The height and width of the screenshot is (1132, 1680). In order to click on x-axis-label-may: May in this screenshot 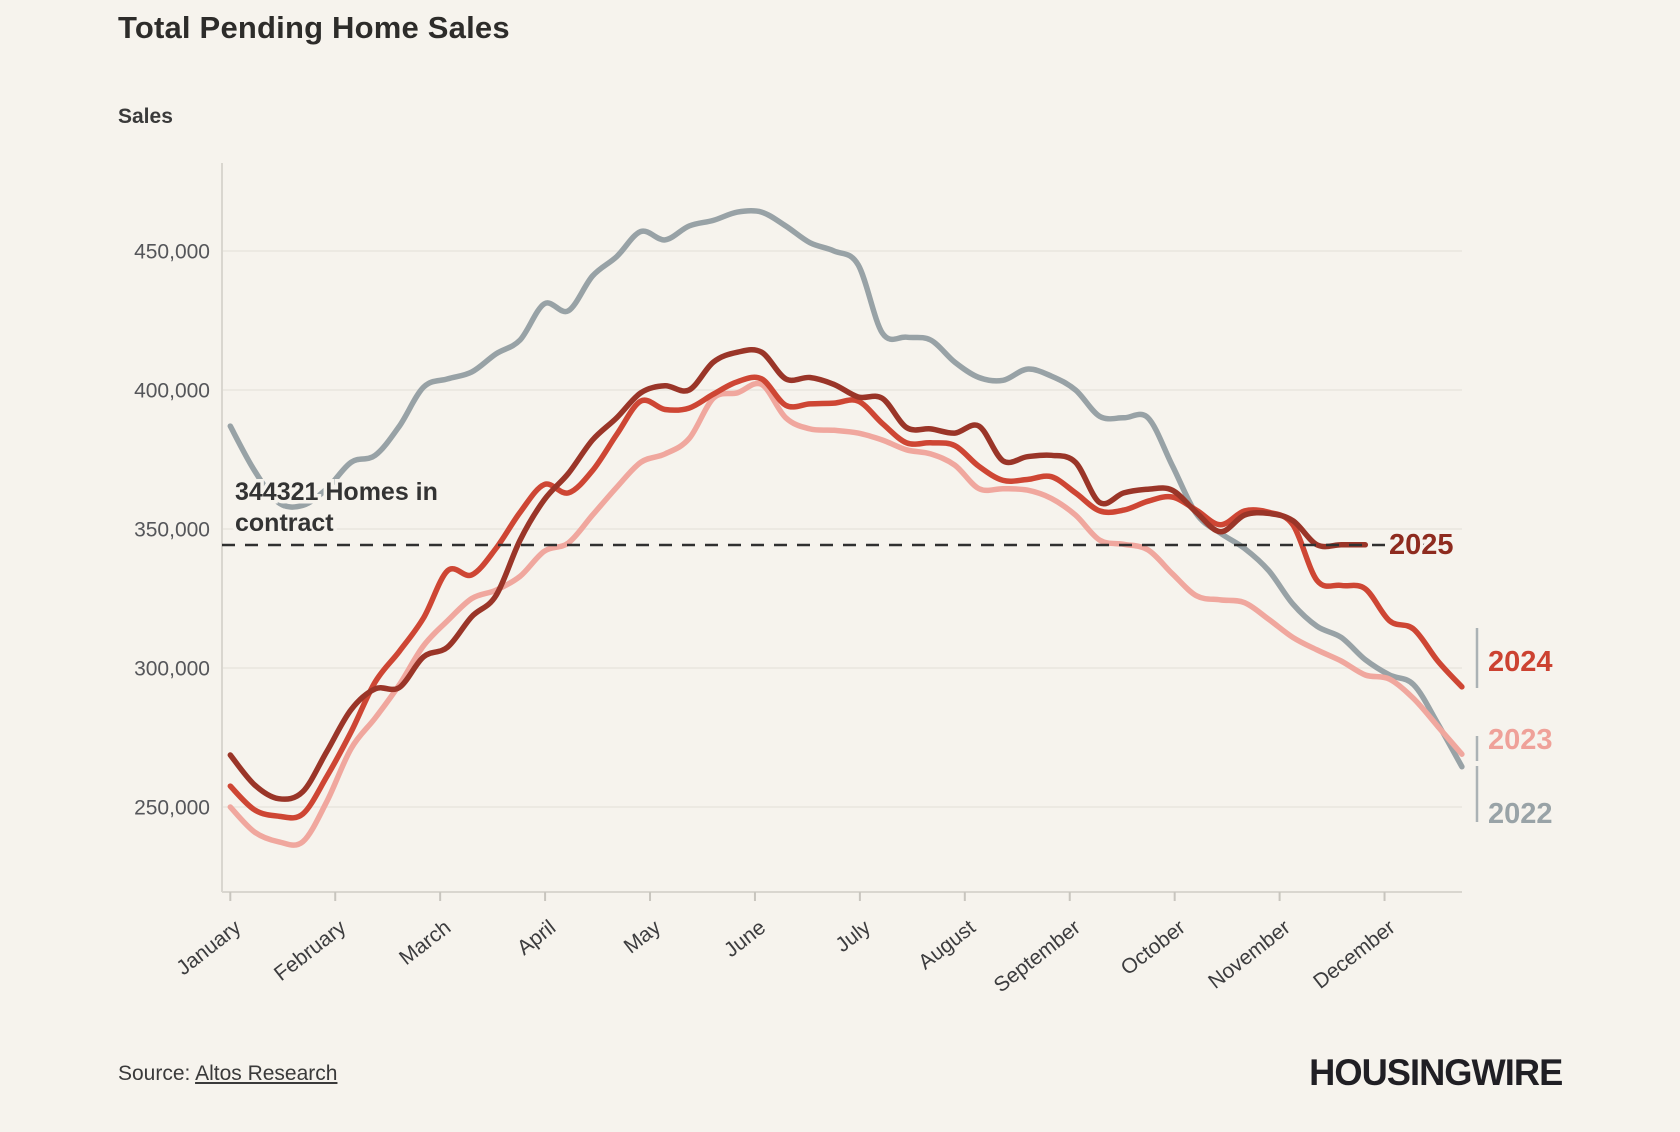, I will do `click(643, 937)`.